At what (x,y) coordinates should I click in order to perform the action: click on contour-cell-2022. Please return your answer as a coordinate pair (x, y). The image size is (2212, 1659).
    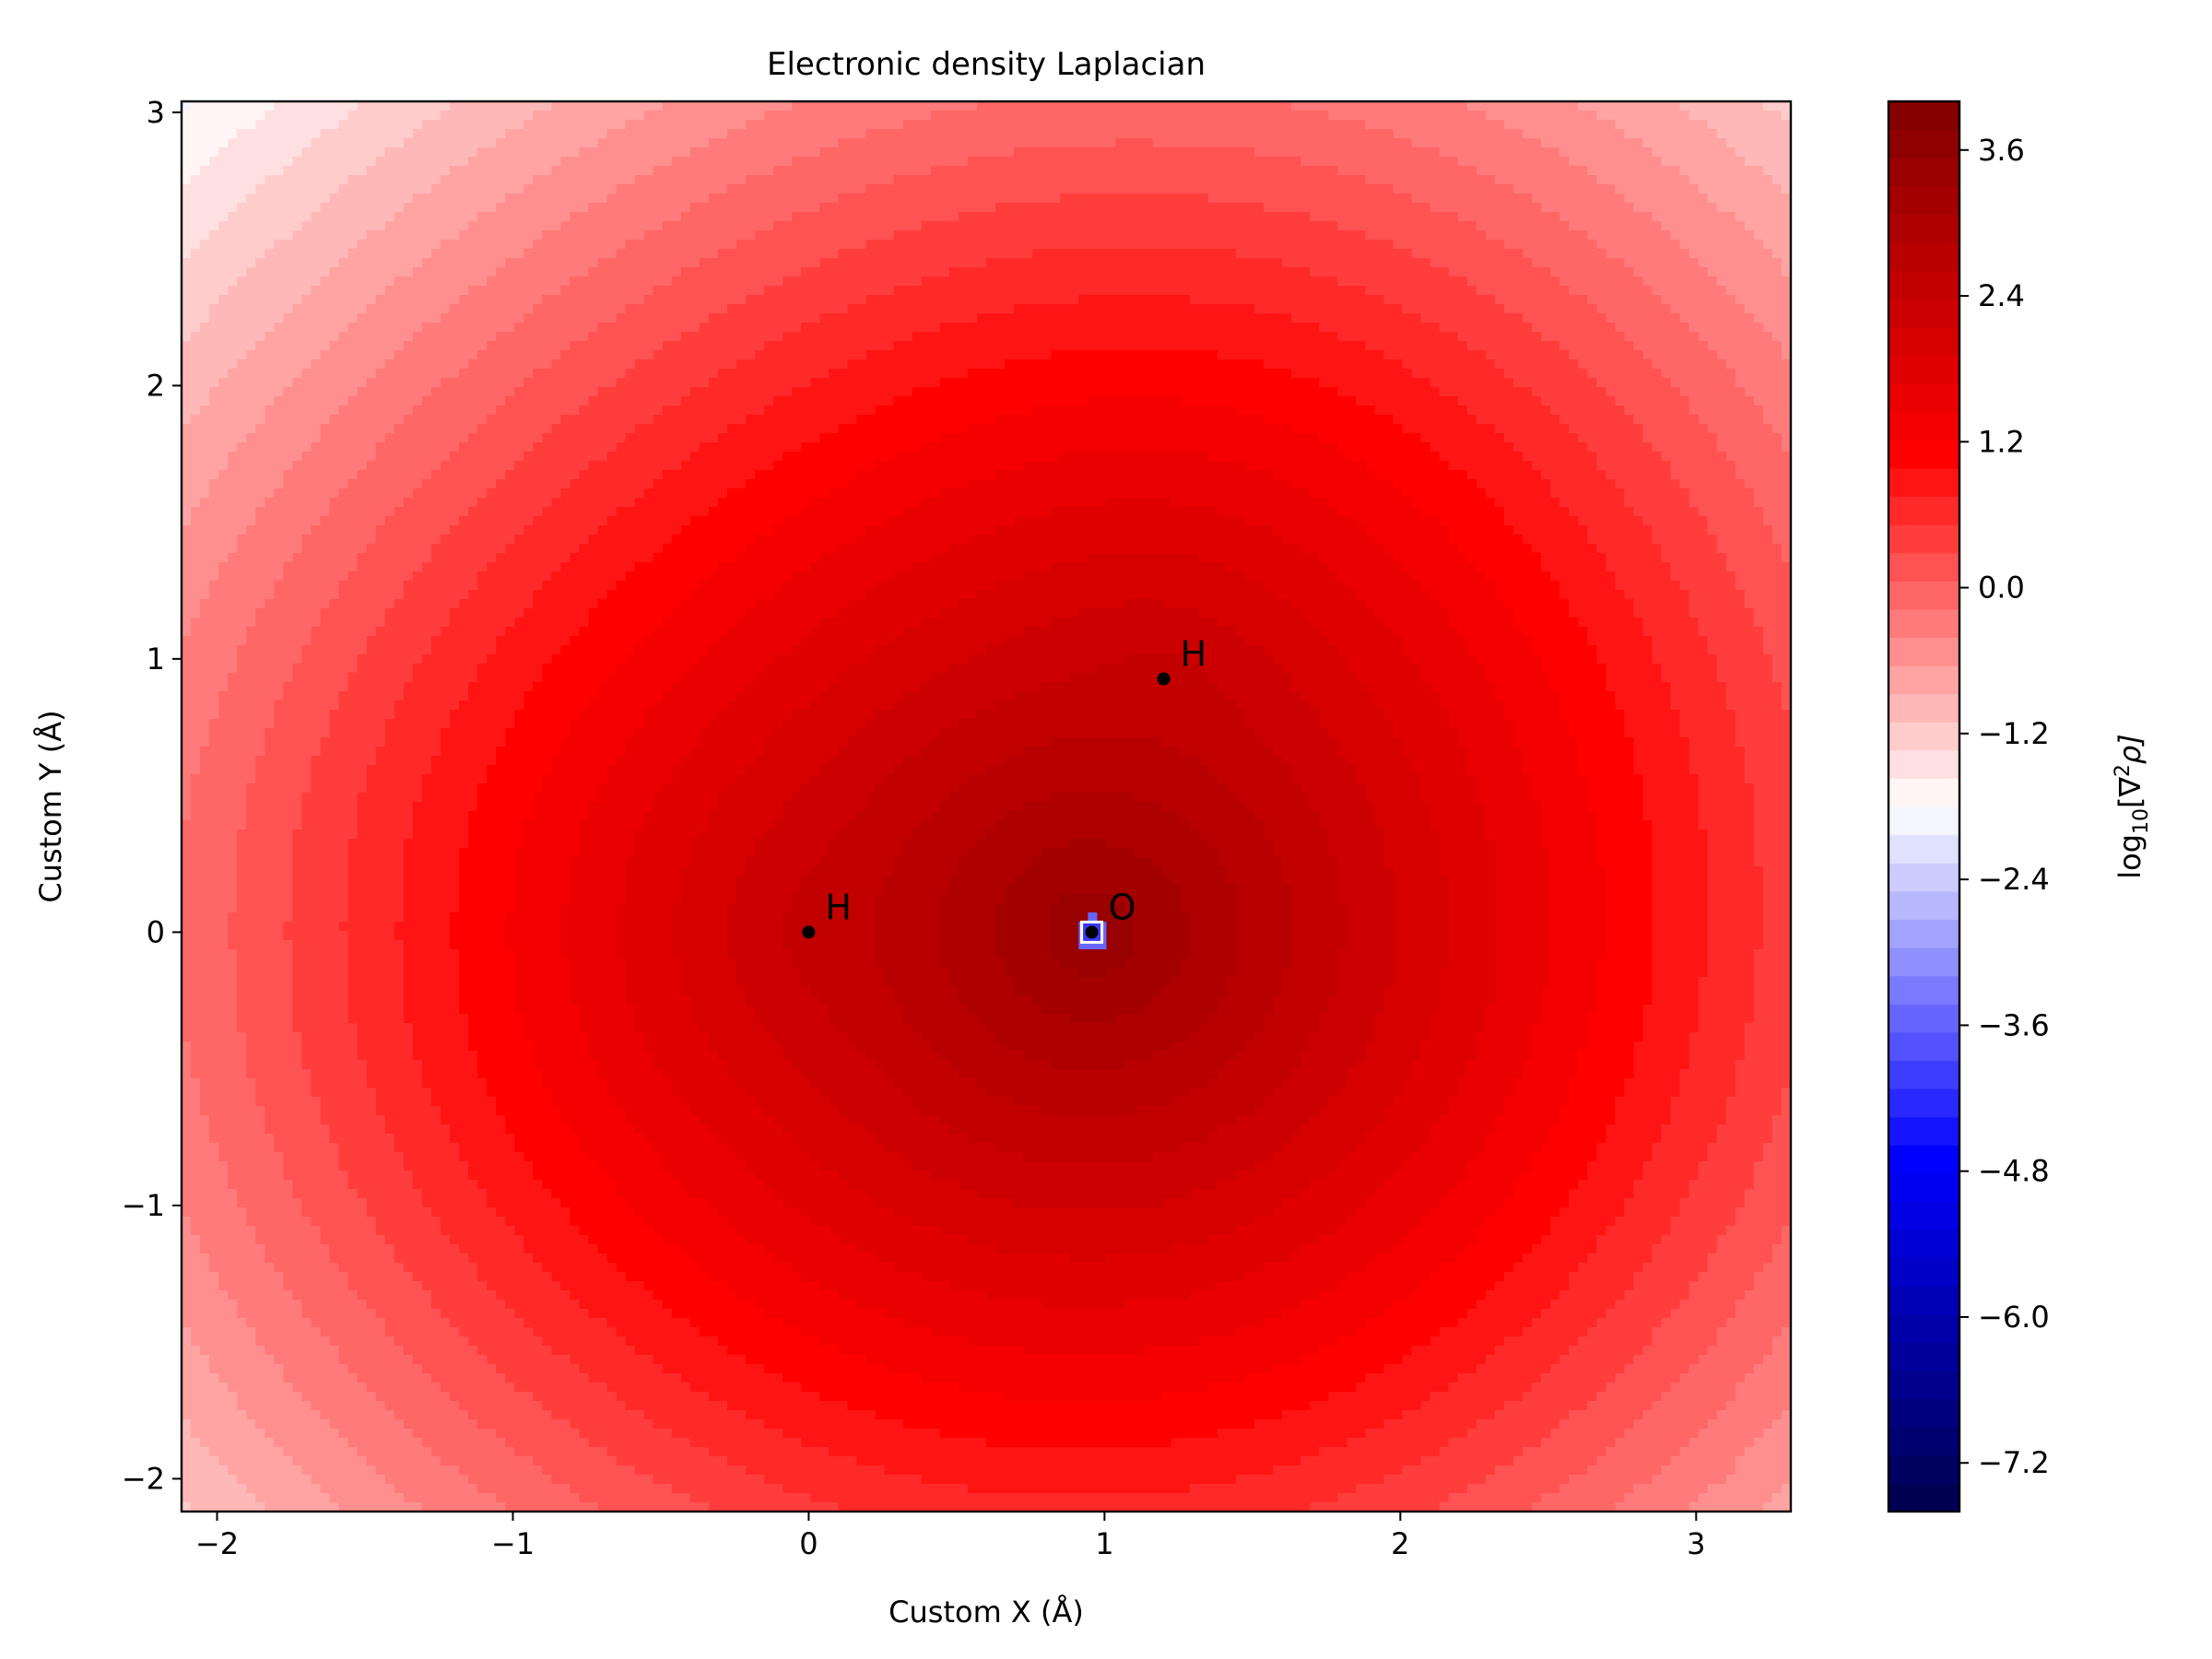
    Looking at the image, I should click on (1620, 1010).